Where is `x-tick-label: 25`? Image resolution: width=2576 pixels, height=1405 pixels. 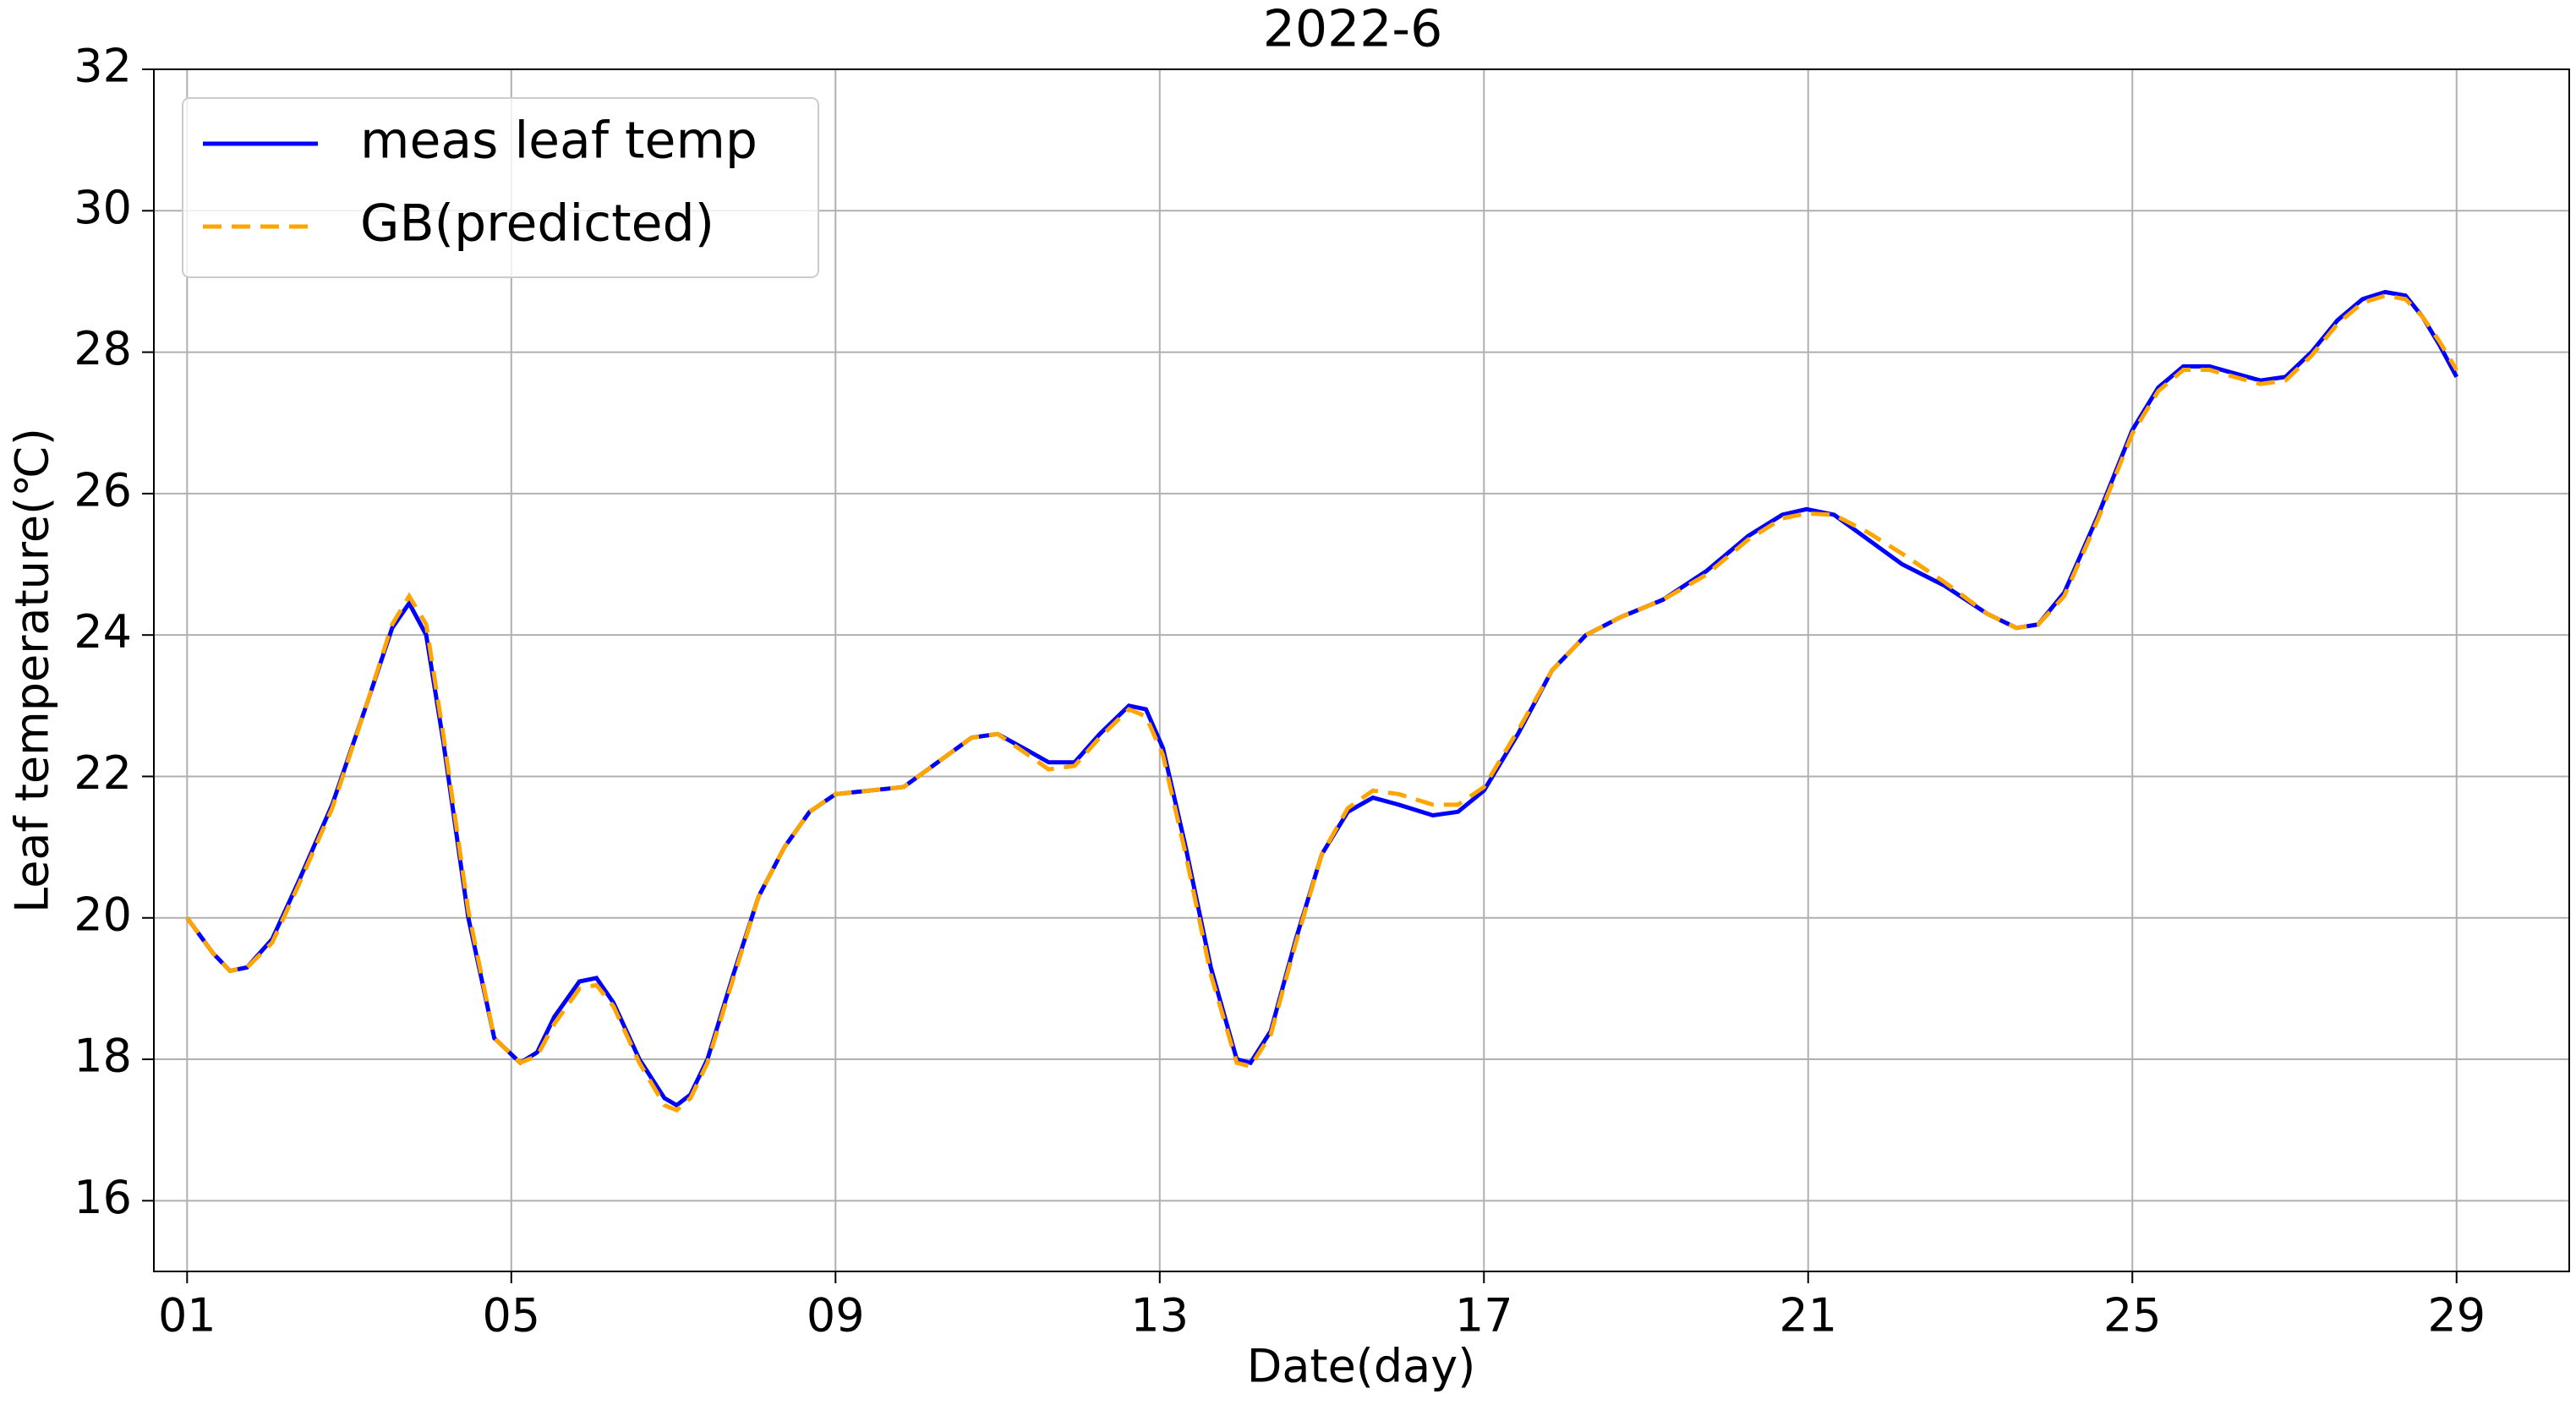
x-tick-label: 25 is located at coordinates (2132, 1315).